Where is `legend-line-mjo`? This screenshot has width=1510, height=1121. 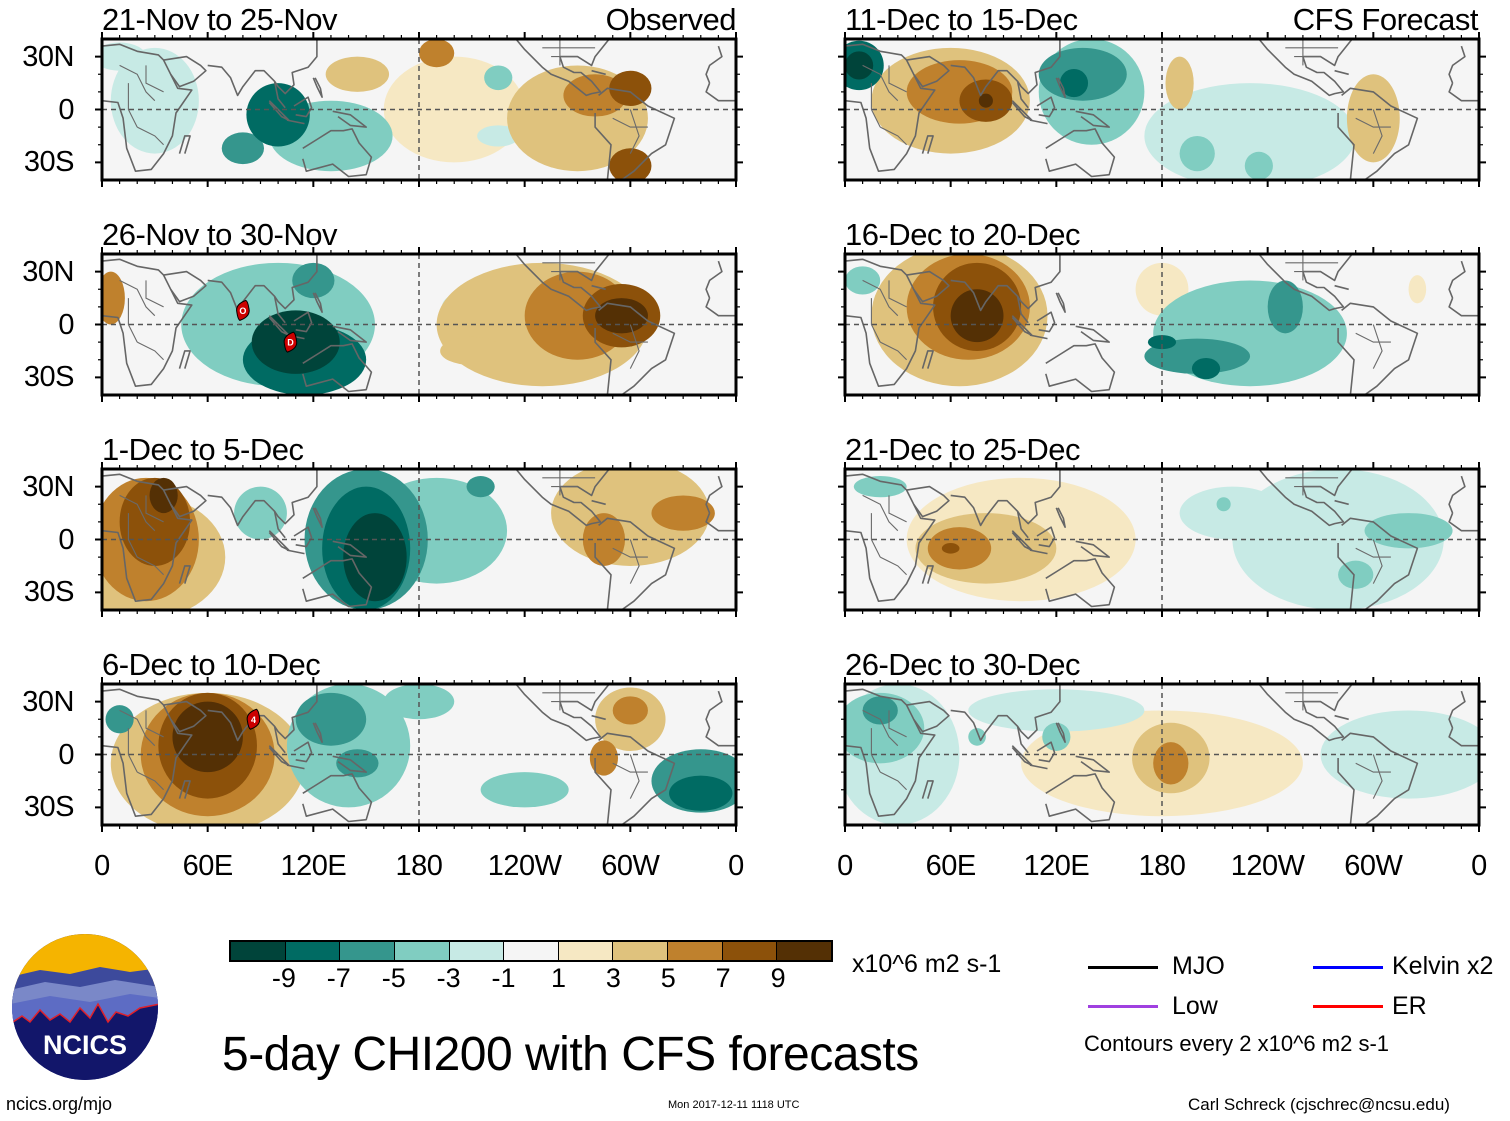 legend-line-mjo is located at coordinates (1123, 967).